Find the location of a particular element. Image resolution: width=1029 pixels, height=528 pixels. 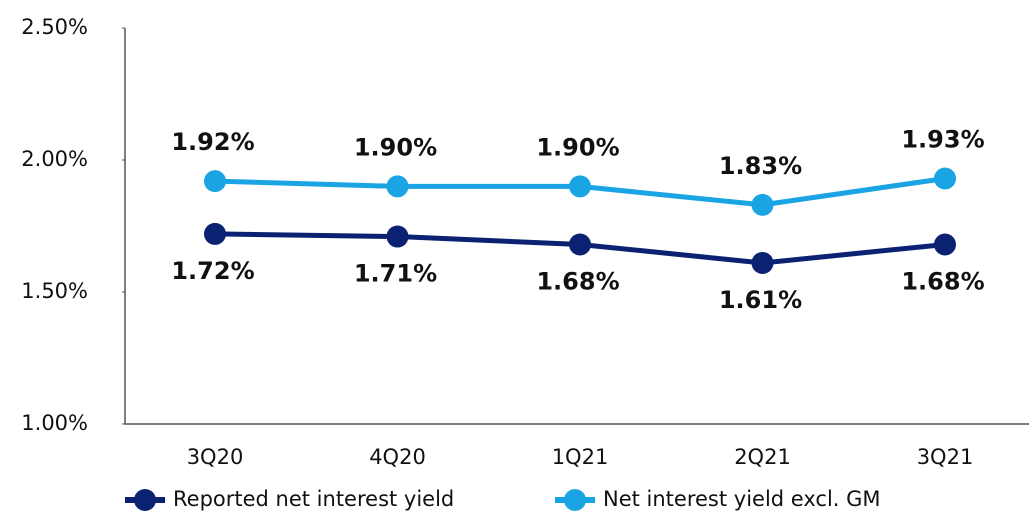

value-label: 1.61% is located at coordinates (760, 300).